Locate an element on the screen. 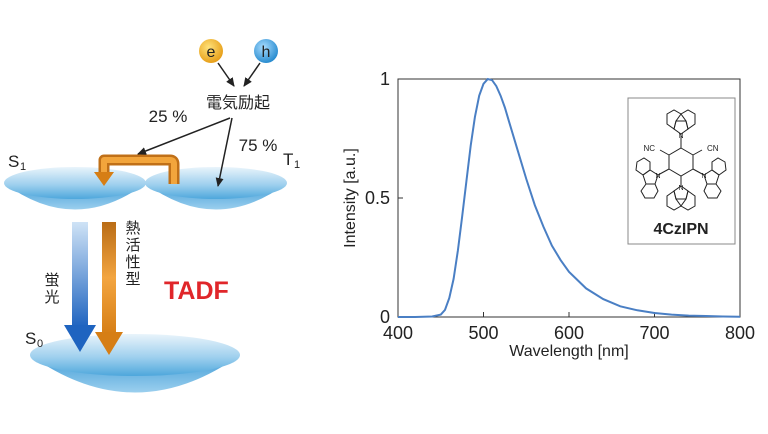 Image resolution: width=768 pixels, height=434 pixels. y-axis-label: Intensity [a.u.] is located at coordinates (350, 198).